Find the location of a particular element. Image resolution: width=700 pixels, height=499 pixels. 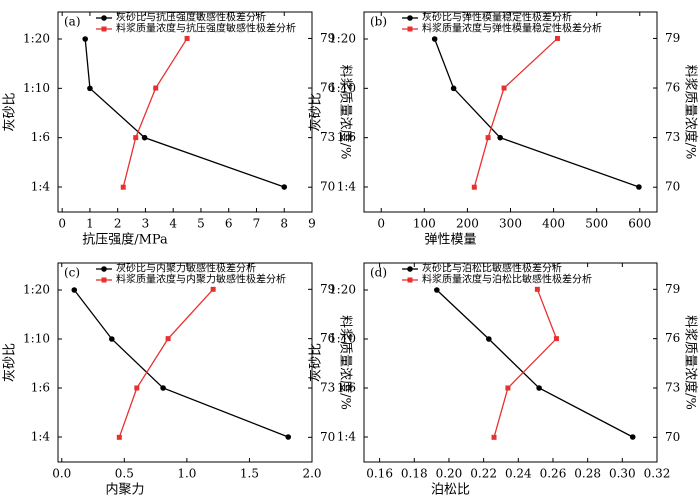

x-tick-label: 7 is located at coordinates (257, 224).